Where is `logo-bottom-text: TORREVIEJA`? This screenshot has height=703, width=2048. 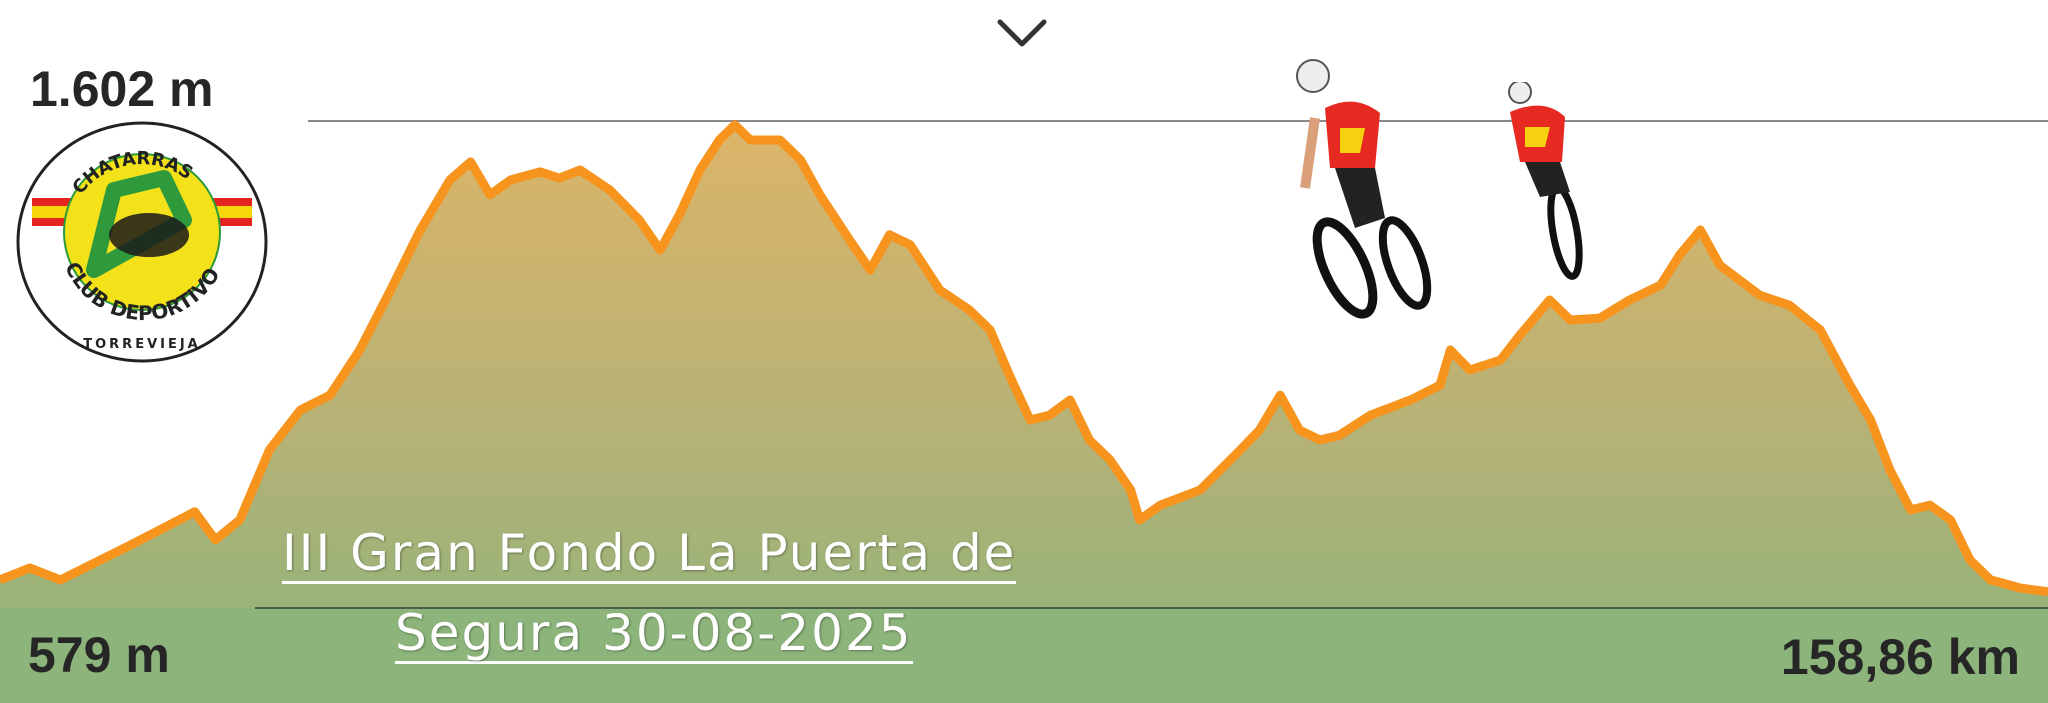 logo-bottom-text: TORREVIEJA is located at coordinates (142, 344).